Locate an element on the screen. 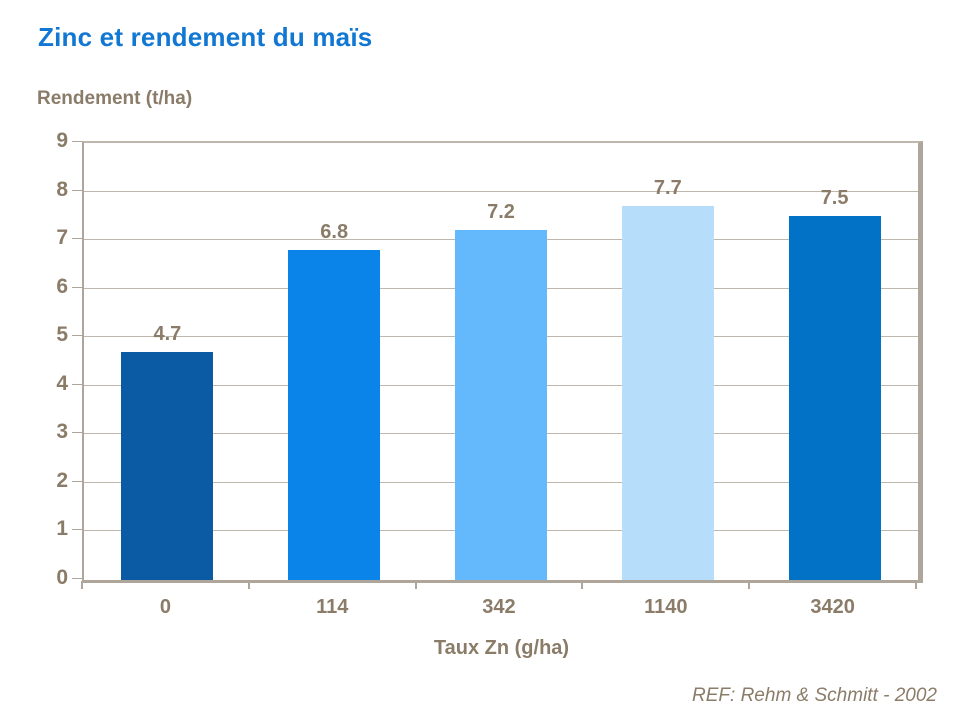  y-axis-title: Rendement (t/ha) is located at coordinates (115, 98).